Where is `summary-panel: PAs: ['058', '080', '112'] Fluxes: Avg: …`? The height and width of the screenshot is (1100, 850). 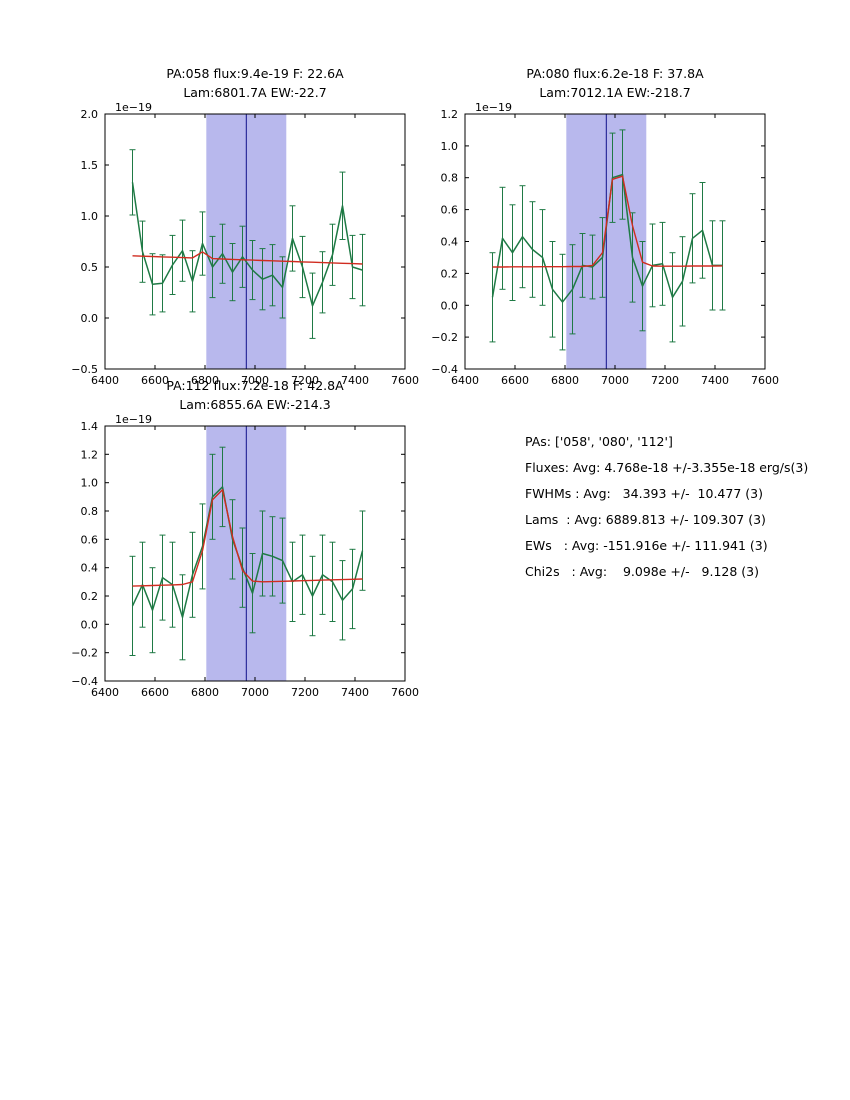
summary-panel: PAs: ['058', '080', '112'] Fluxes: Avg: … is located at coordinates (666, 512).